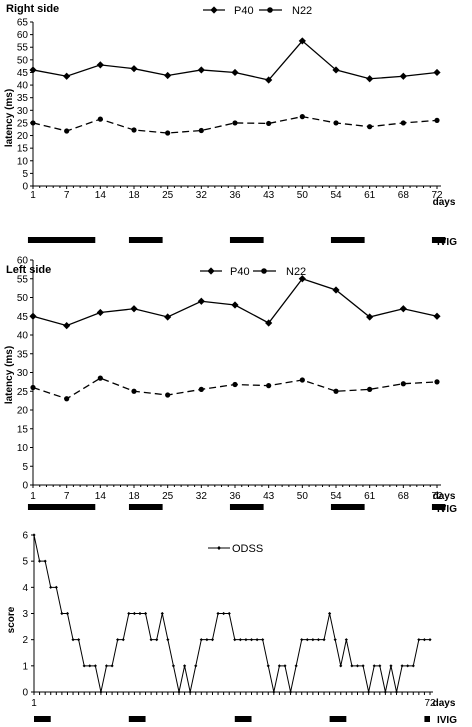  I want to click on y-tick-label: 30, so click(23, 373).